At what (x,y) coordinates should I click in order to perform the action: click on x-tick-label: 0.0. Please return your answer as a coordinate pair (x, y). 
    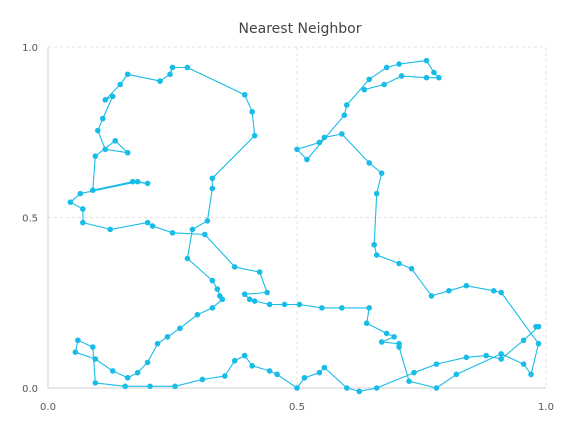
    Looking at the image, I should click on (48, 407).